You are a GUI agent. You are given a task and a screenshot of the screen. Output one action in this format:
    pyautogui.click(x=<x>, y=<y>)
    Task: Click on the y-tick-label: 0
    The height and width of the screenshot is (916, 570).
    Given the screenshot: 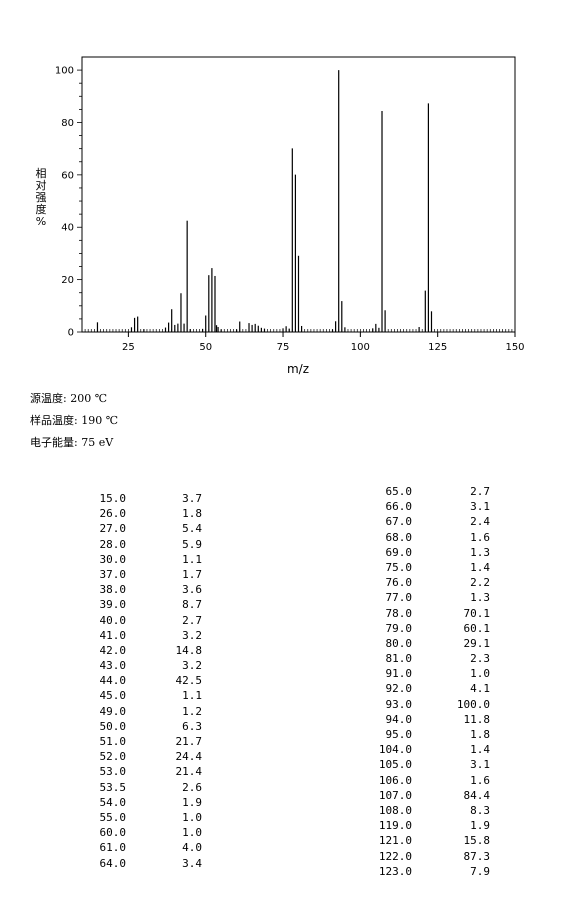 What is the action you would take?
    pyautogui.click(x=71, y=333)
    